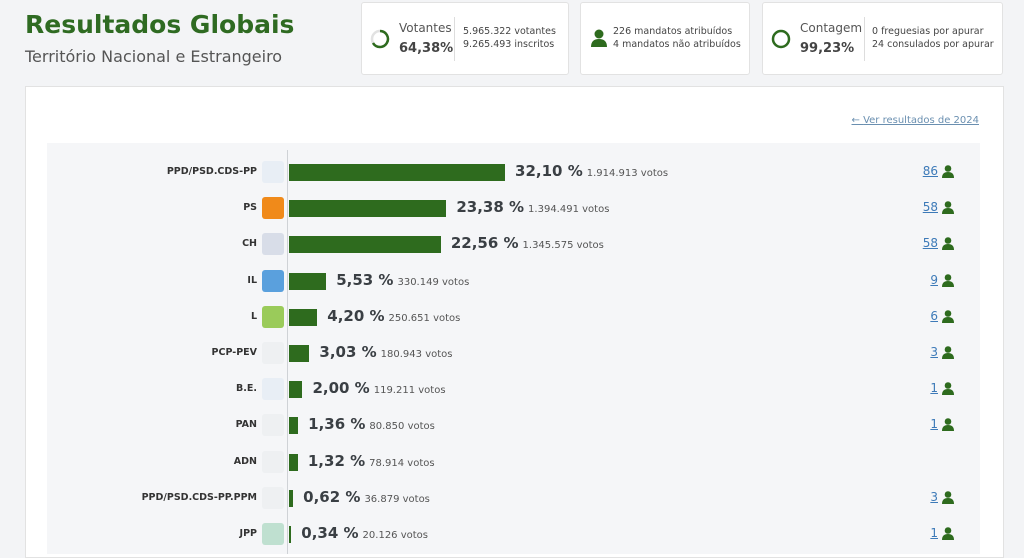  What do you see at coordinates (234, 352) in the screenshot?
I see `party-name: PCP-PEV` at bounding box center [234, 352].